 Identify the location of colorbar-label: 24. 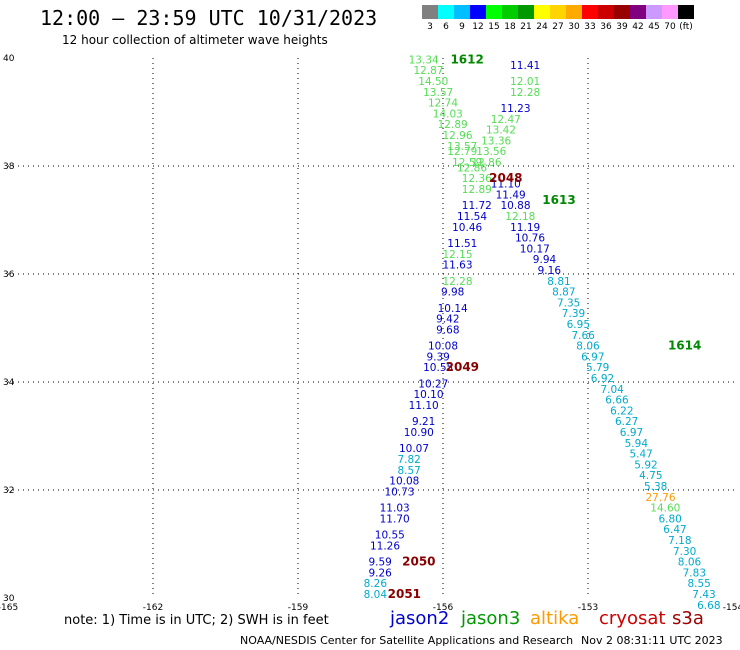
(542, 27).